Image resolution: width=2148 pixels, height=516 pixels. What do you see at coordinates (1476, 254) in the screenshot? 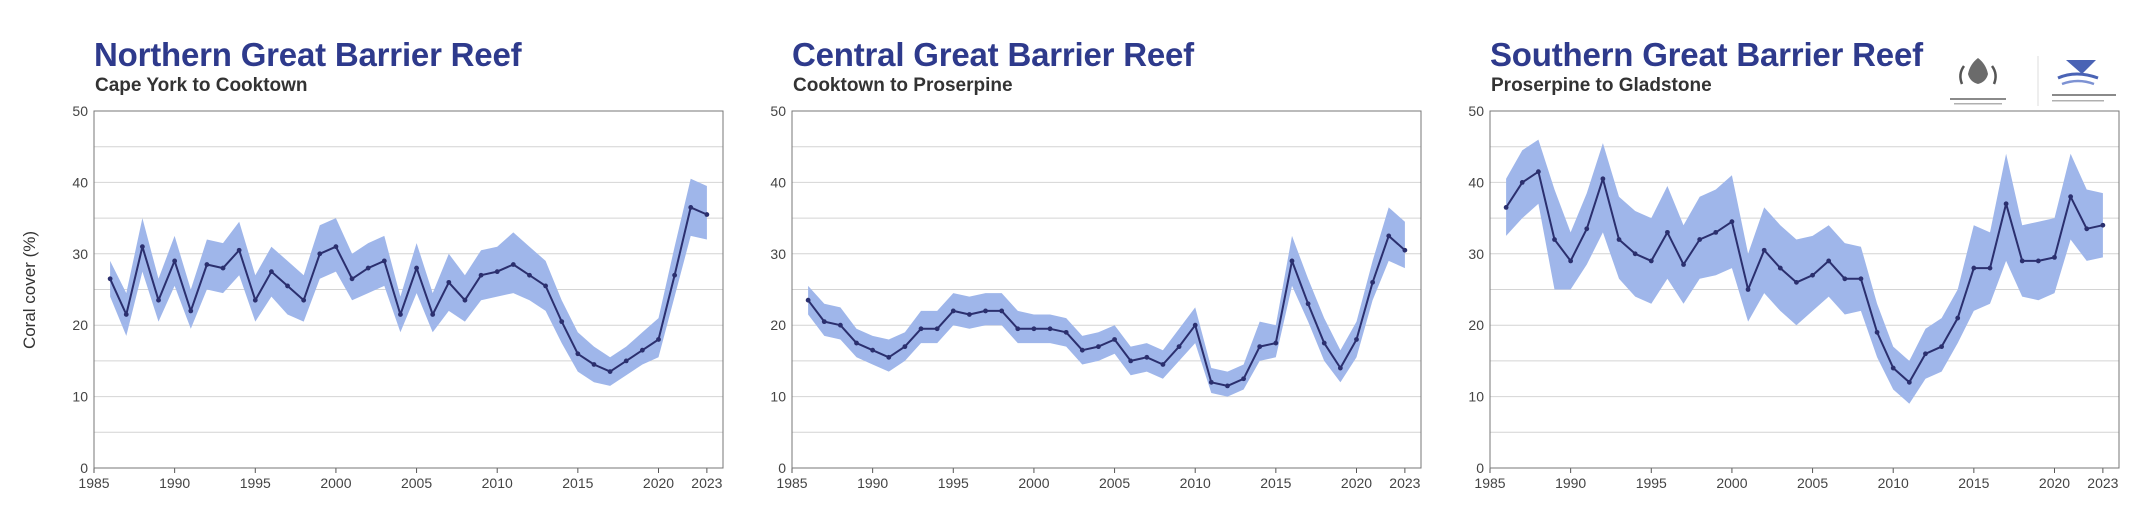
I see `southern-y-tick-label: 30` at bounding box center [1476, 254].